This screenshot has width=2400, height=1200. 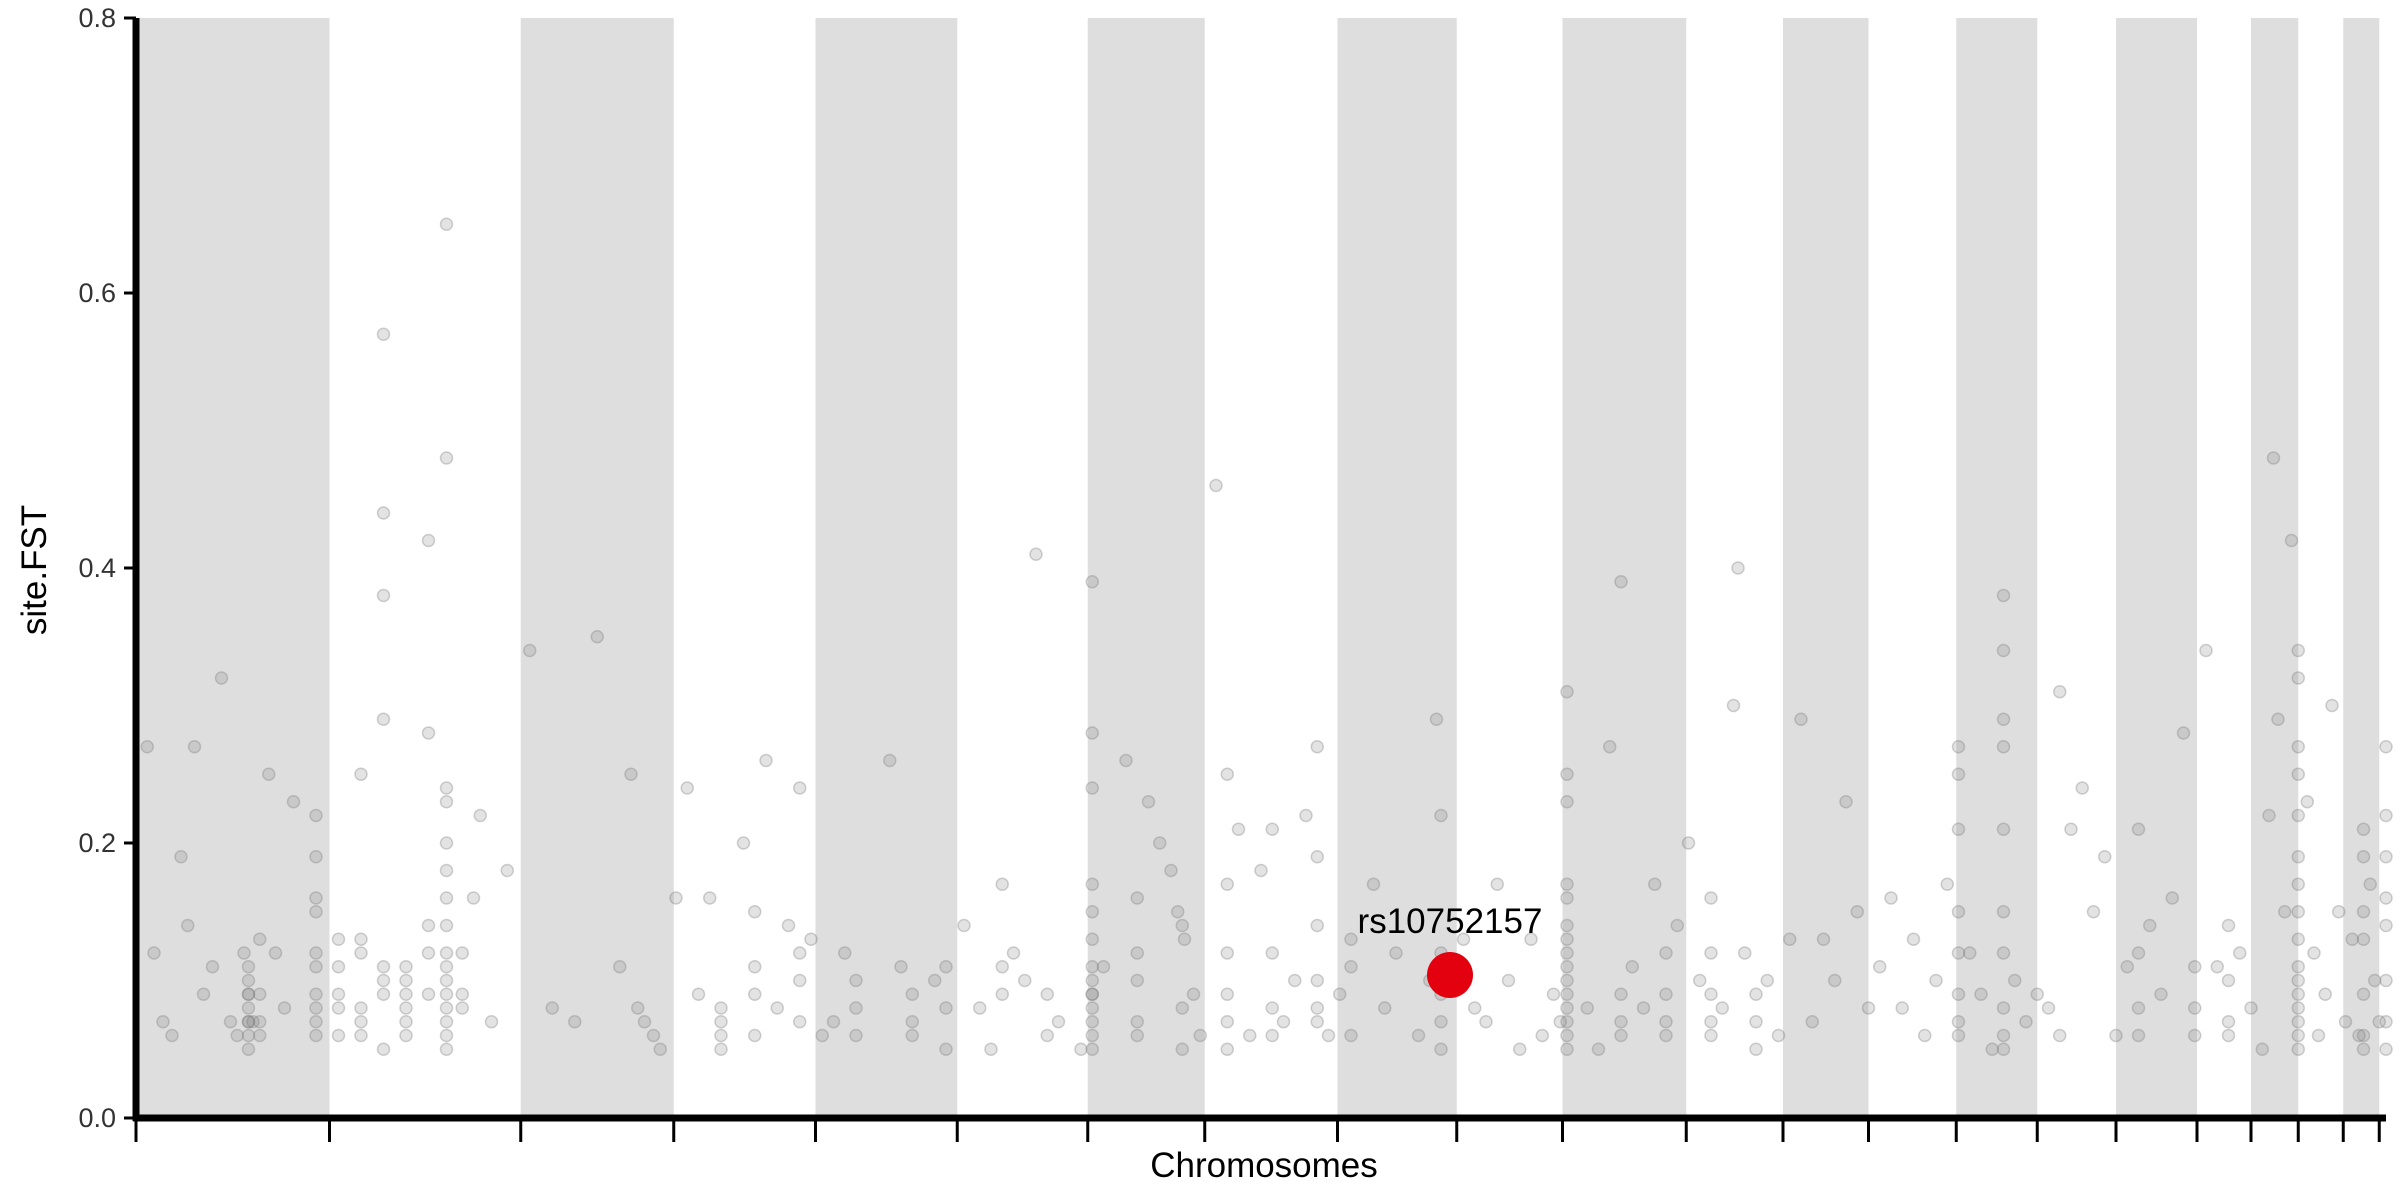 I want to click on y-tick-label: 0.6, so click(x=97, y=293).